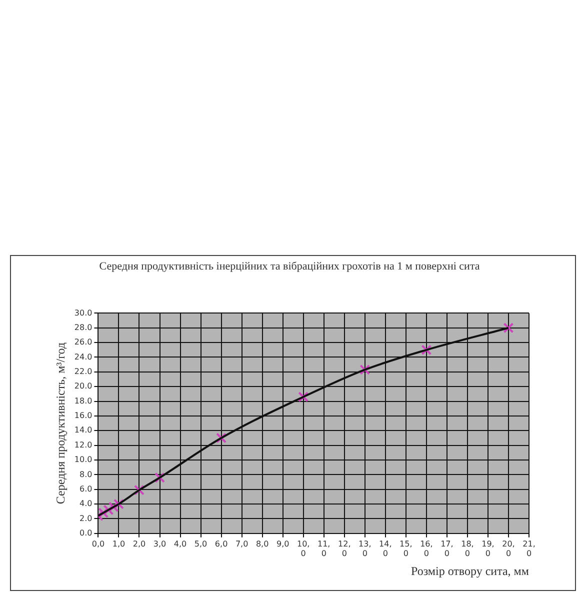  I want to click on x-tick-label: 18,0, so click(467, 548).